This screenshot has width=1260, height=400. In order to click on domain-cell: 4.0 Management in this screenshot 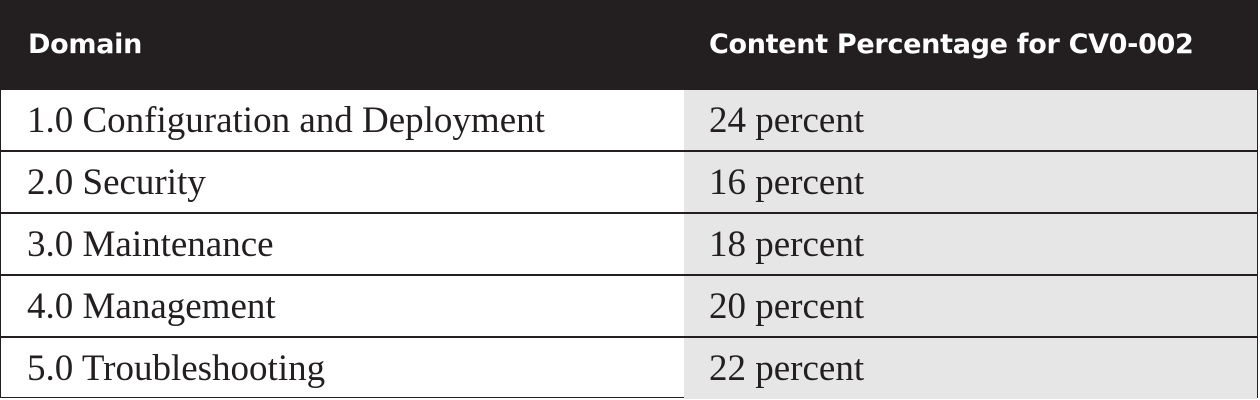, I will do `click(342, 305)`.